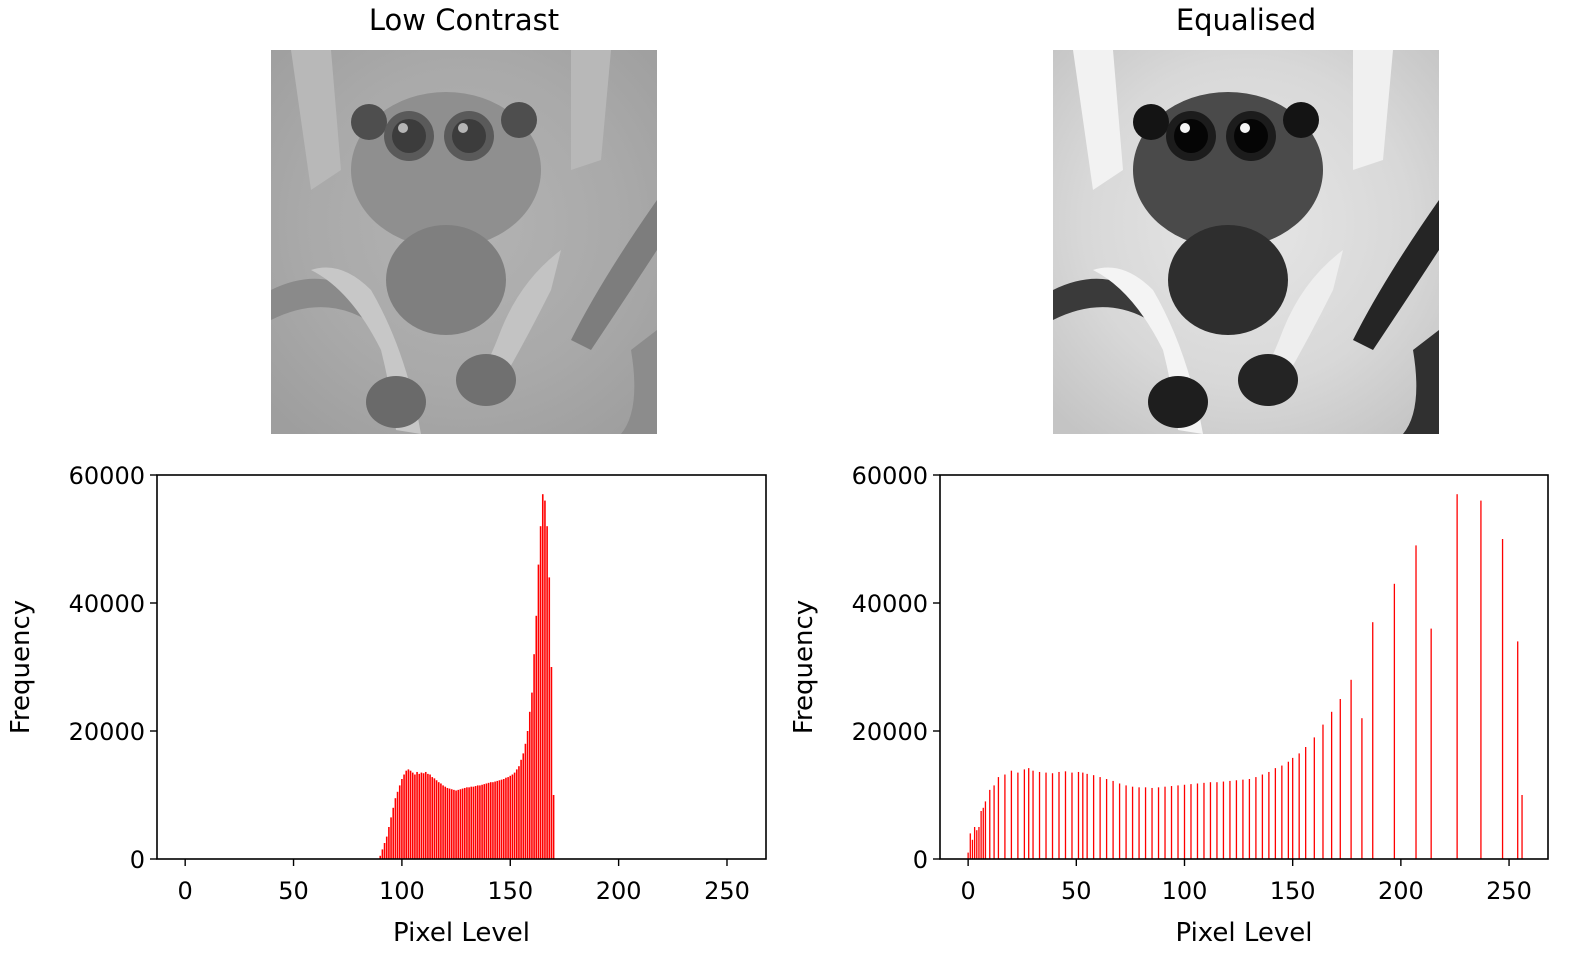 The height and width of the screenshot is (966, 1574). I want to click on right-y-tick-label: 60000, so click(890, 476).